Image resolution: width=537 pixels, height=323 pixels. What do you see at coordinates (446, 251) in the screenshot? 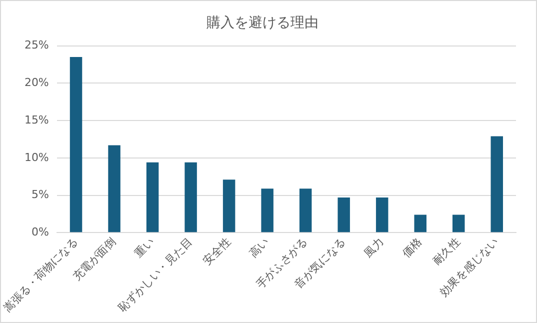
I see `x-tick-label: 耐久性` at bounding box center [446, 251].